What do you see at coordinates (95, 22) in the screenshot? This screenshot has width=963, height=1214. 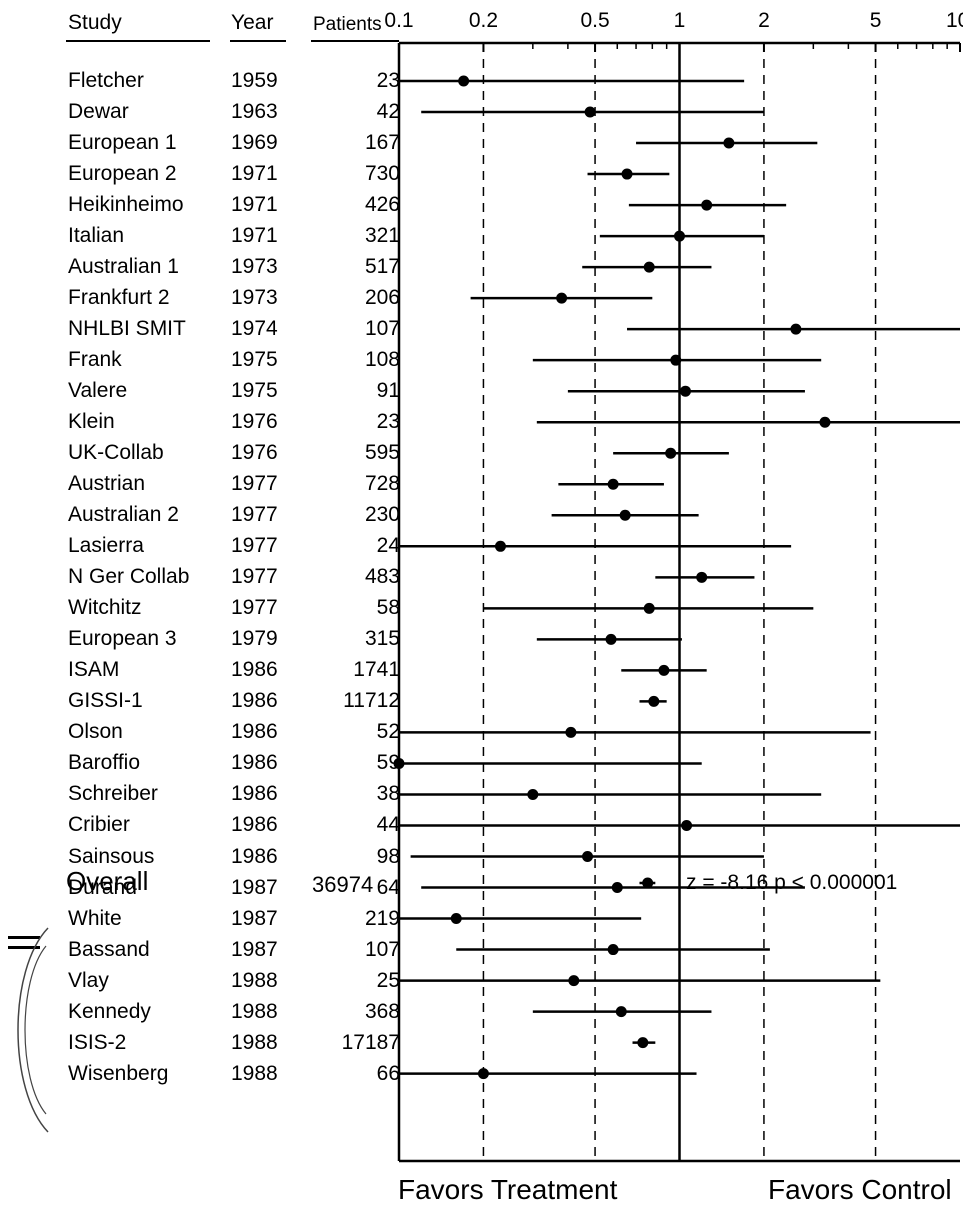 I see `header-study: Study` at bounding box center [95, 22].